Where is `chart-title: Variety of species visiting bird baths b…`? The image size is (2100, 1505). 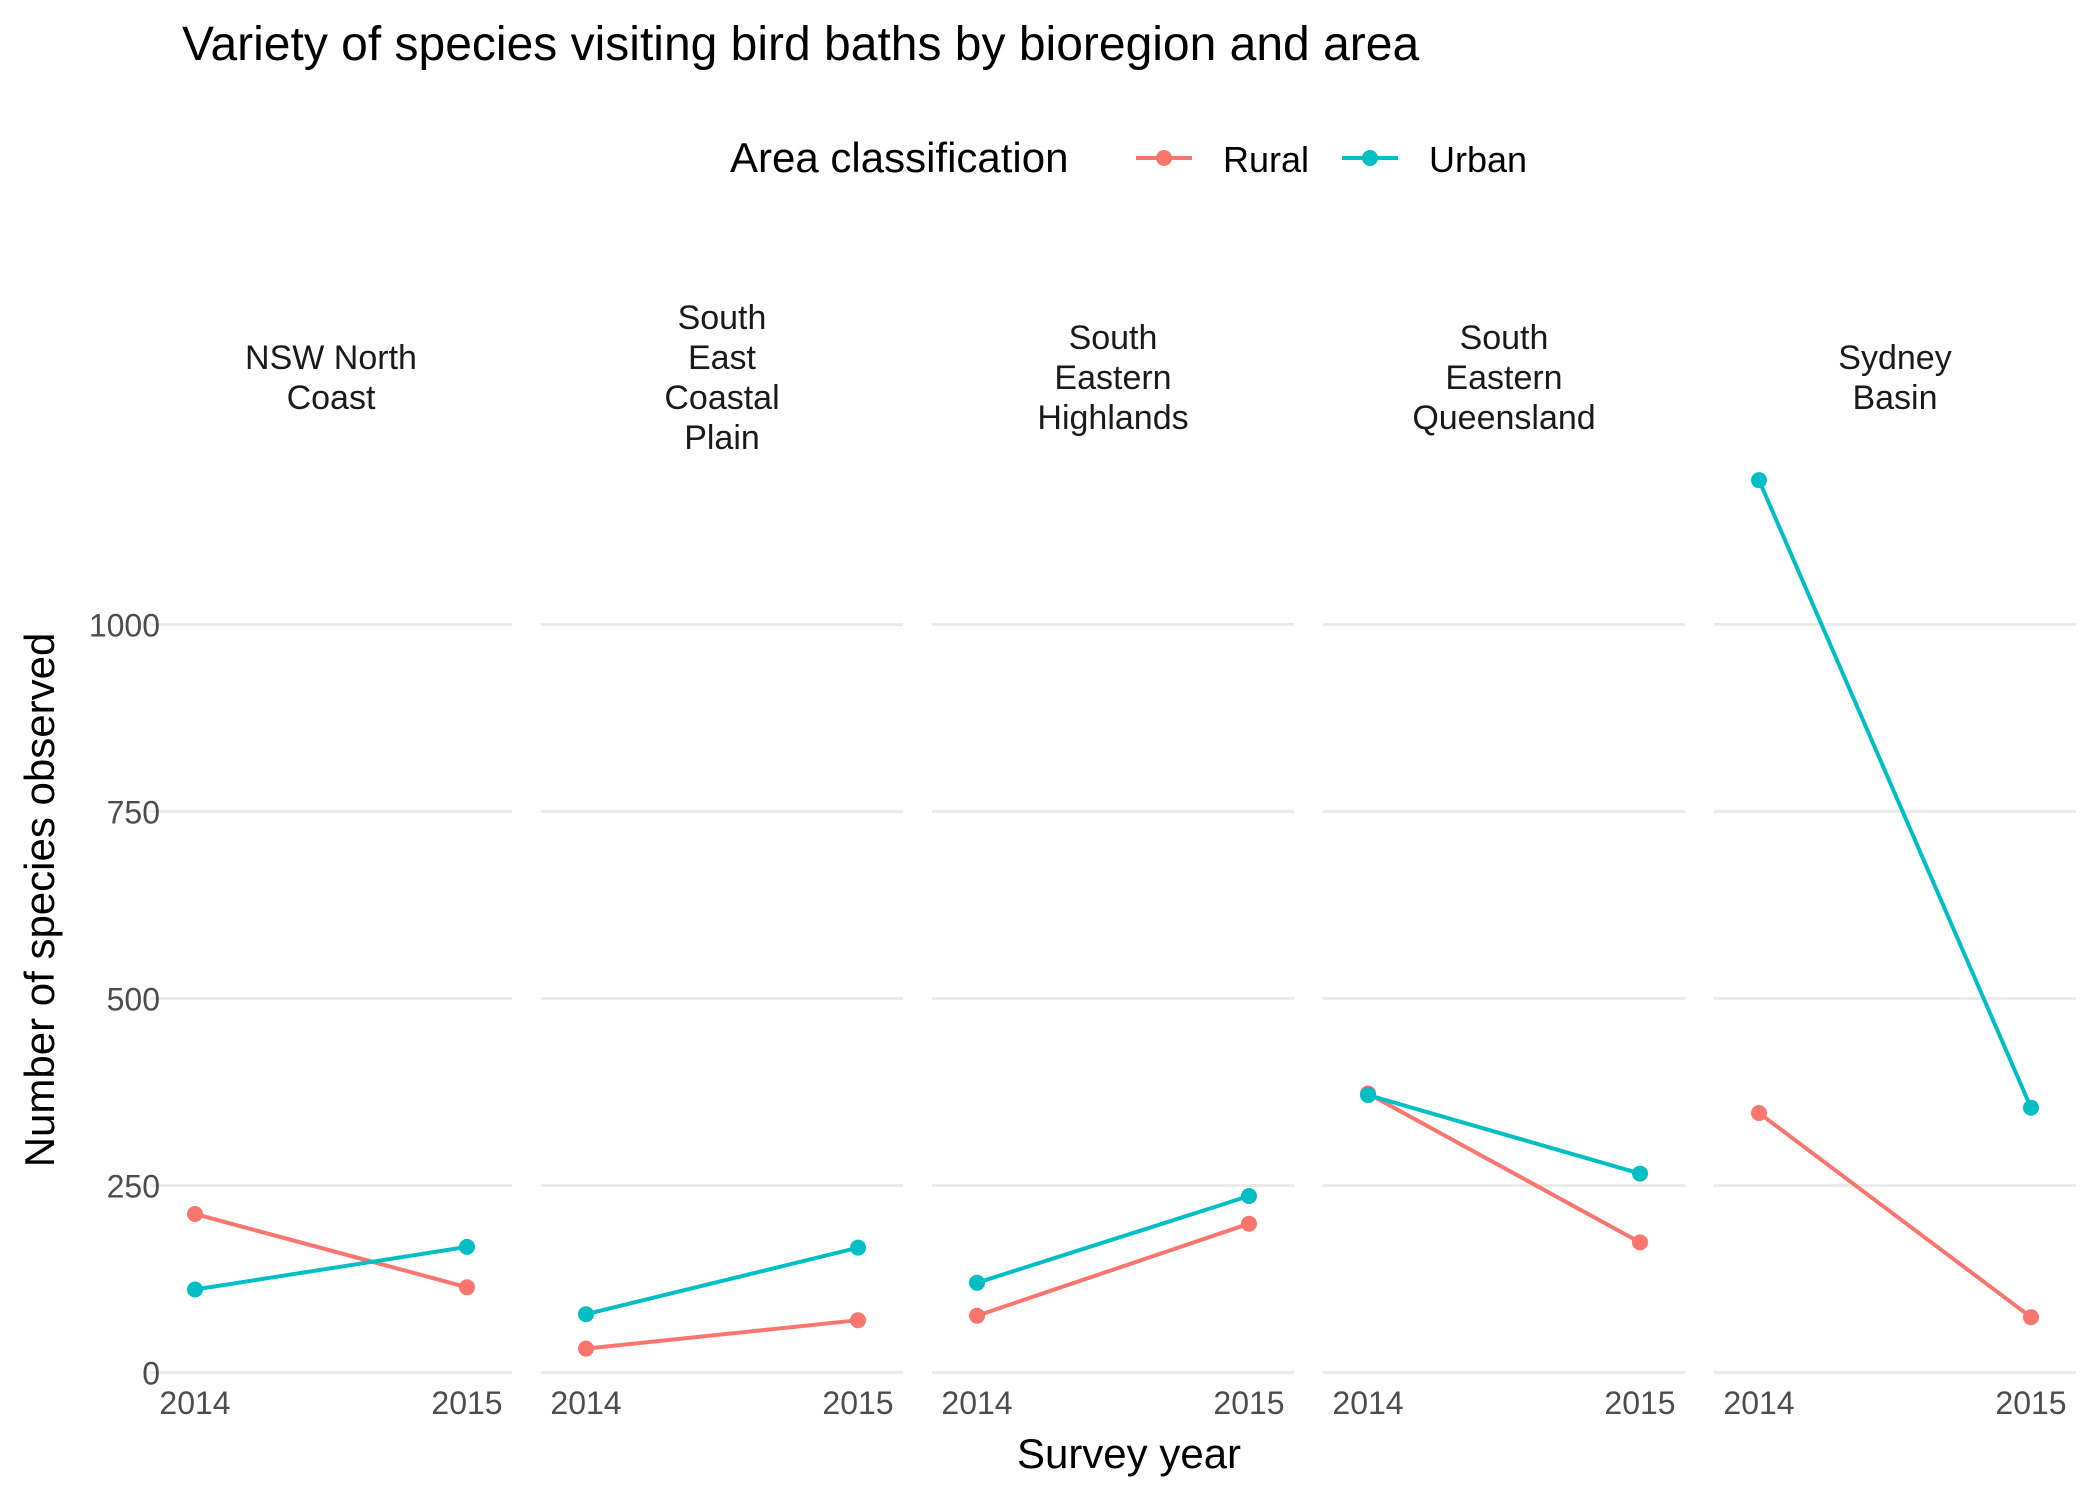
chart-title: Variety of species visiting bird baths b… is located at coordinates (800, 44).